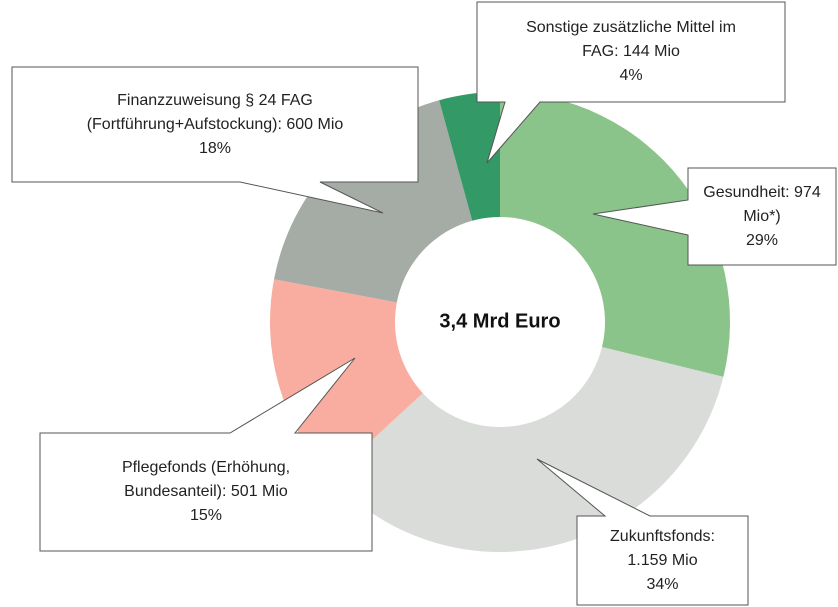 This screenshot has height=607, width=838. I want to click on category-label: Sonstige zusätzliche Mittel im FAG:, so click(631, 39).